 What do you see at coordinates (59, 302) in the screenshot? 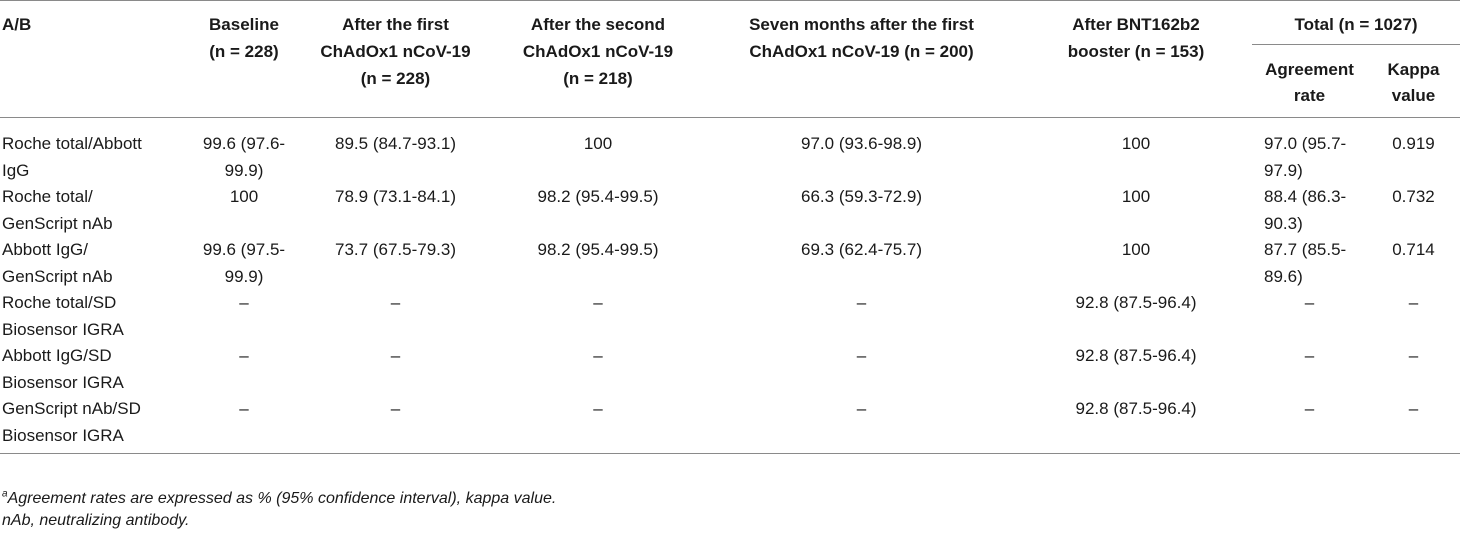
I see `row-label-line1: Roche total/SD` at bounding box center [59, 302].